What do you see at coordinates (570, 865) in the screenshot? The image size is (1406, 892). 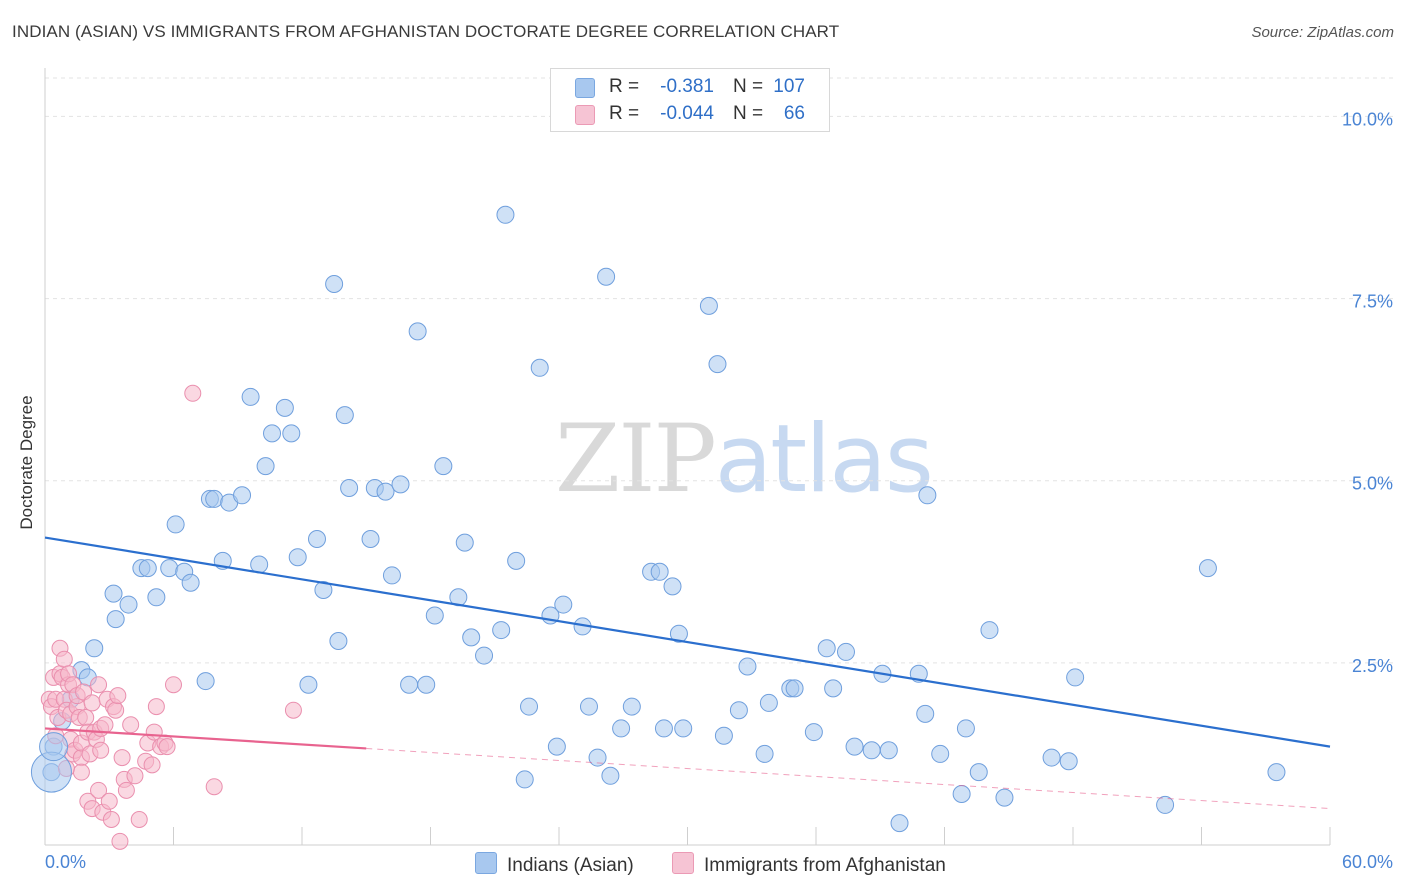 I see `series-label: Indians (Asian)` at bounding box center [570, 865].